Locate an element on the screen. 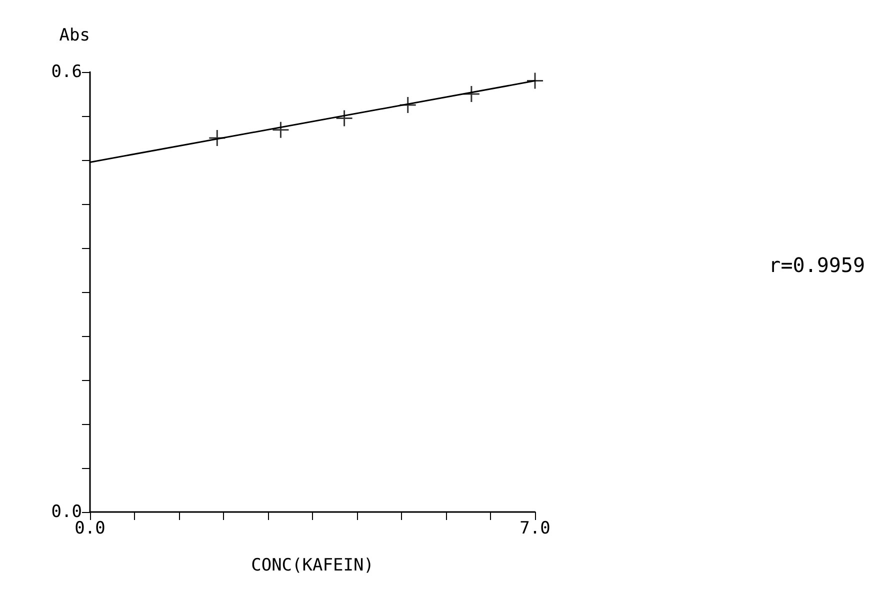 Image resolution: width=875 pixels, height=593 pixels. text: r=0.9959 is located at coordinates (816, 265).